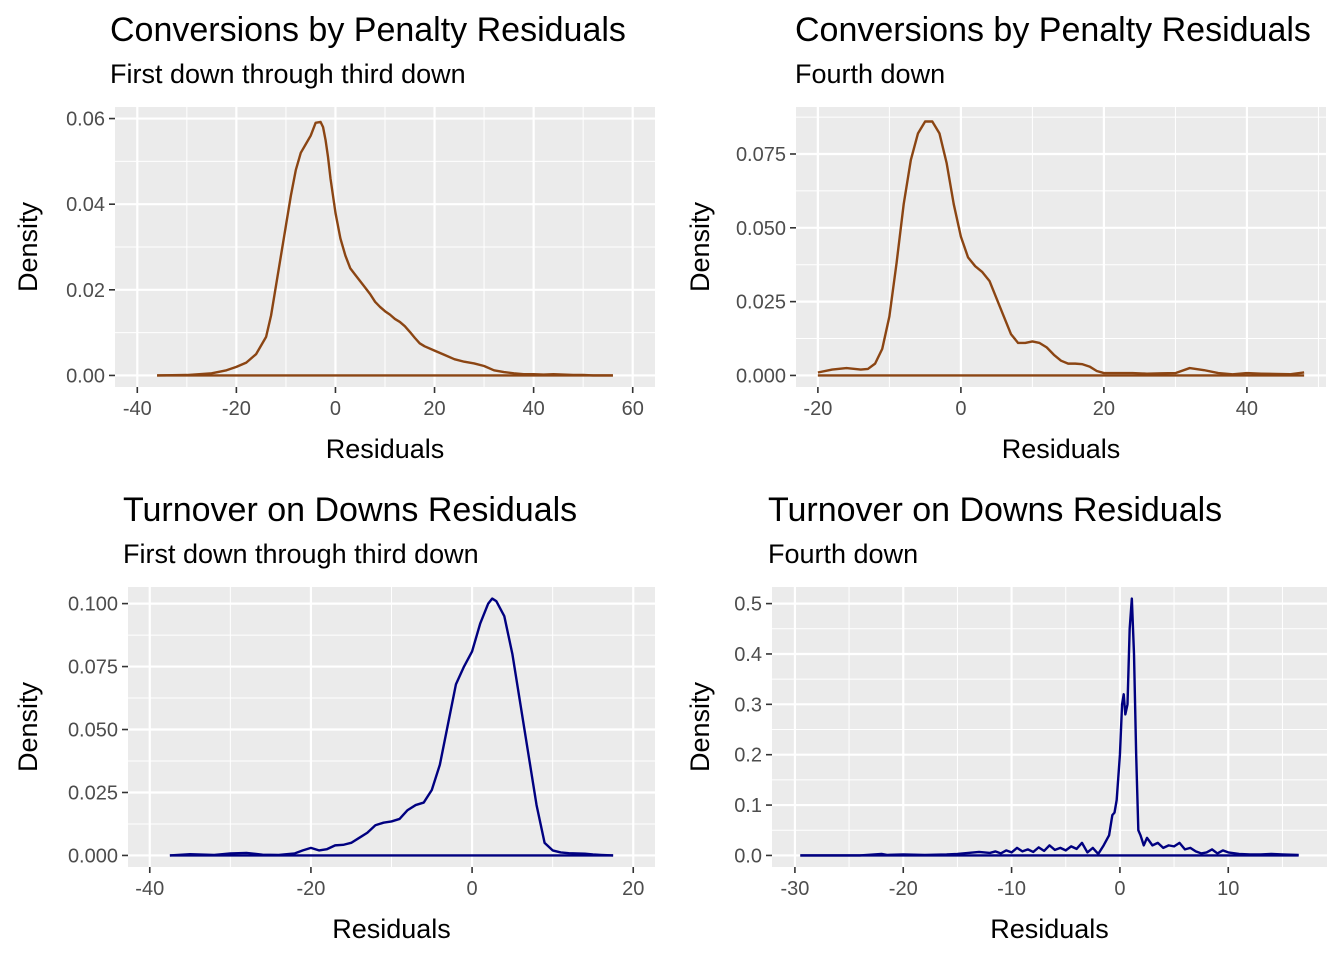 The width and height of the screenshot is (1344, 960). I want to click on plot-background, so click(1049, 727).